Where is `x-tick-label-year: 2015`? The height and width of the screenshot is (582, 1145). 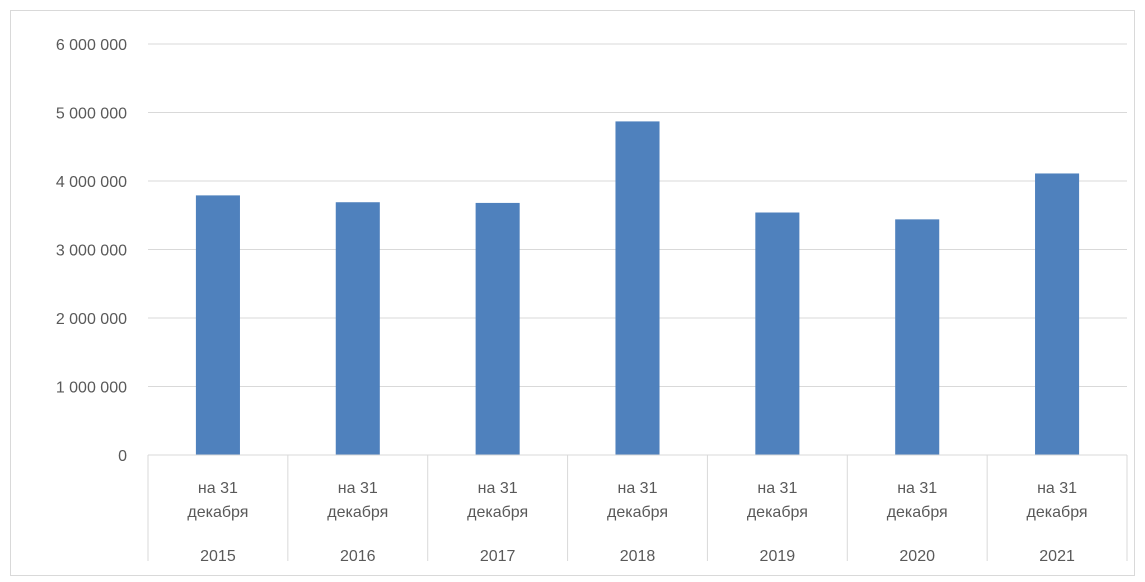
x-tick-label-year: 2015 is located at coordinates (218, 556).